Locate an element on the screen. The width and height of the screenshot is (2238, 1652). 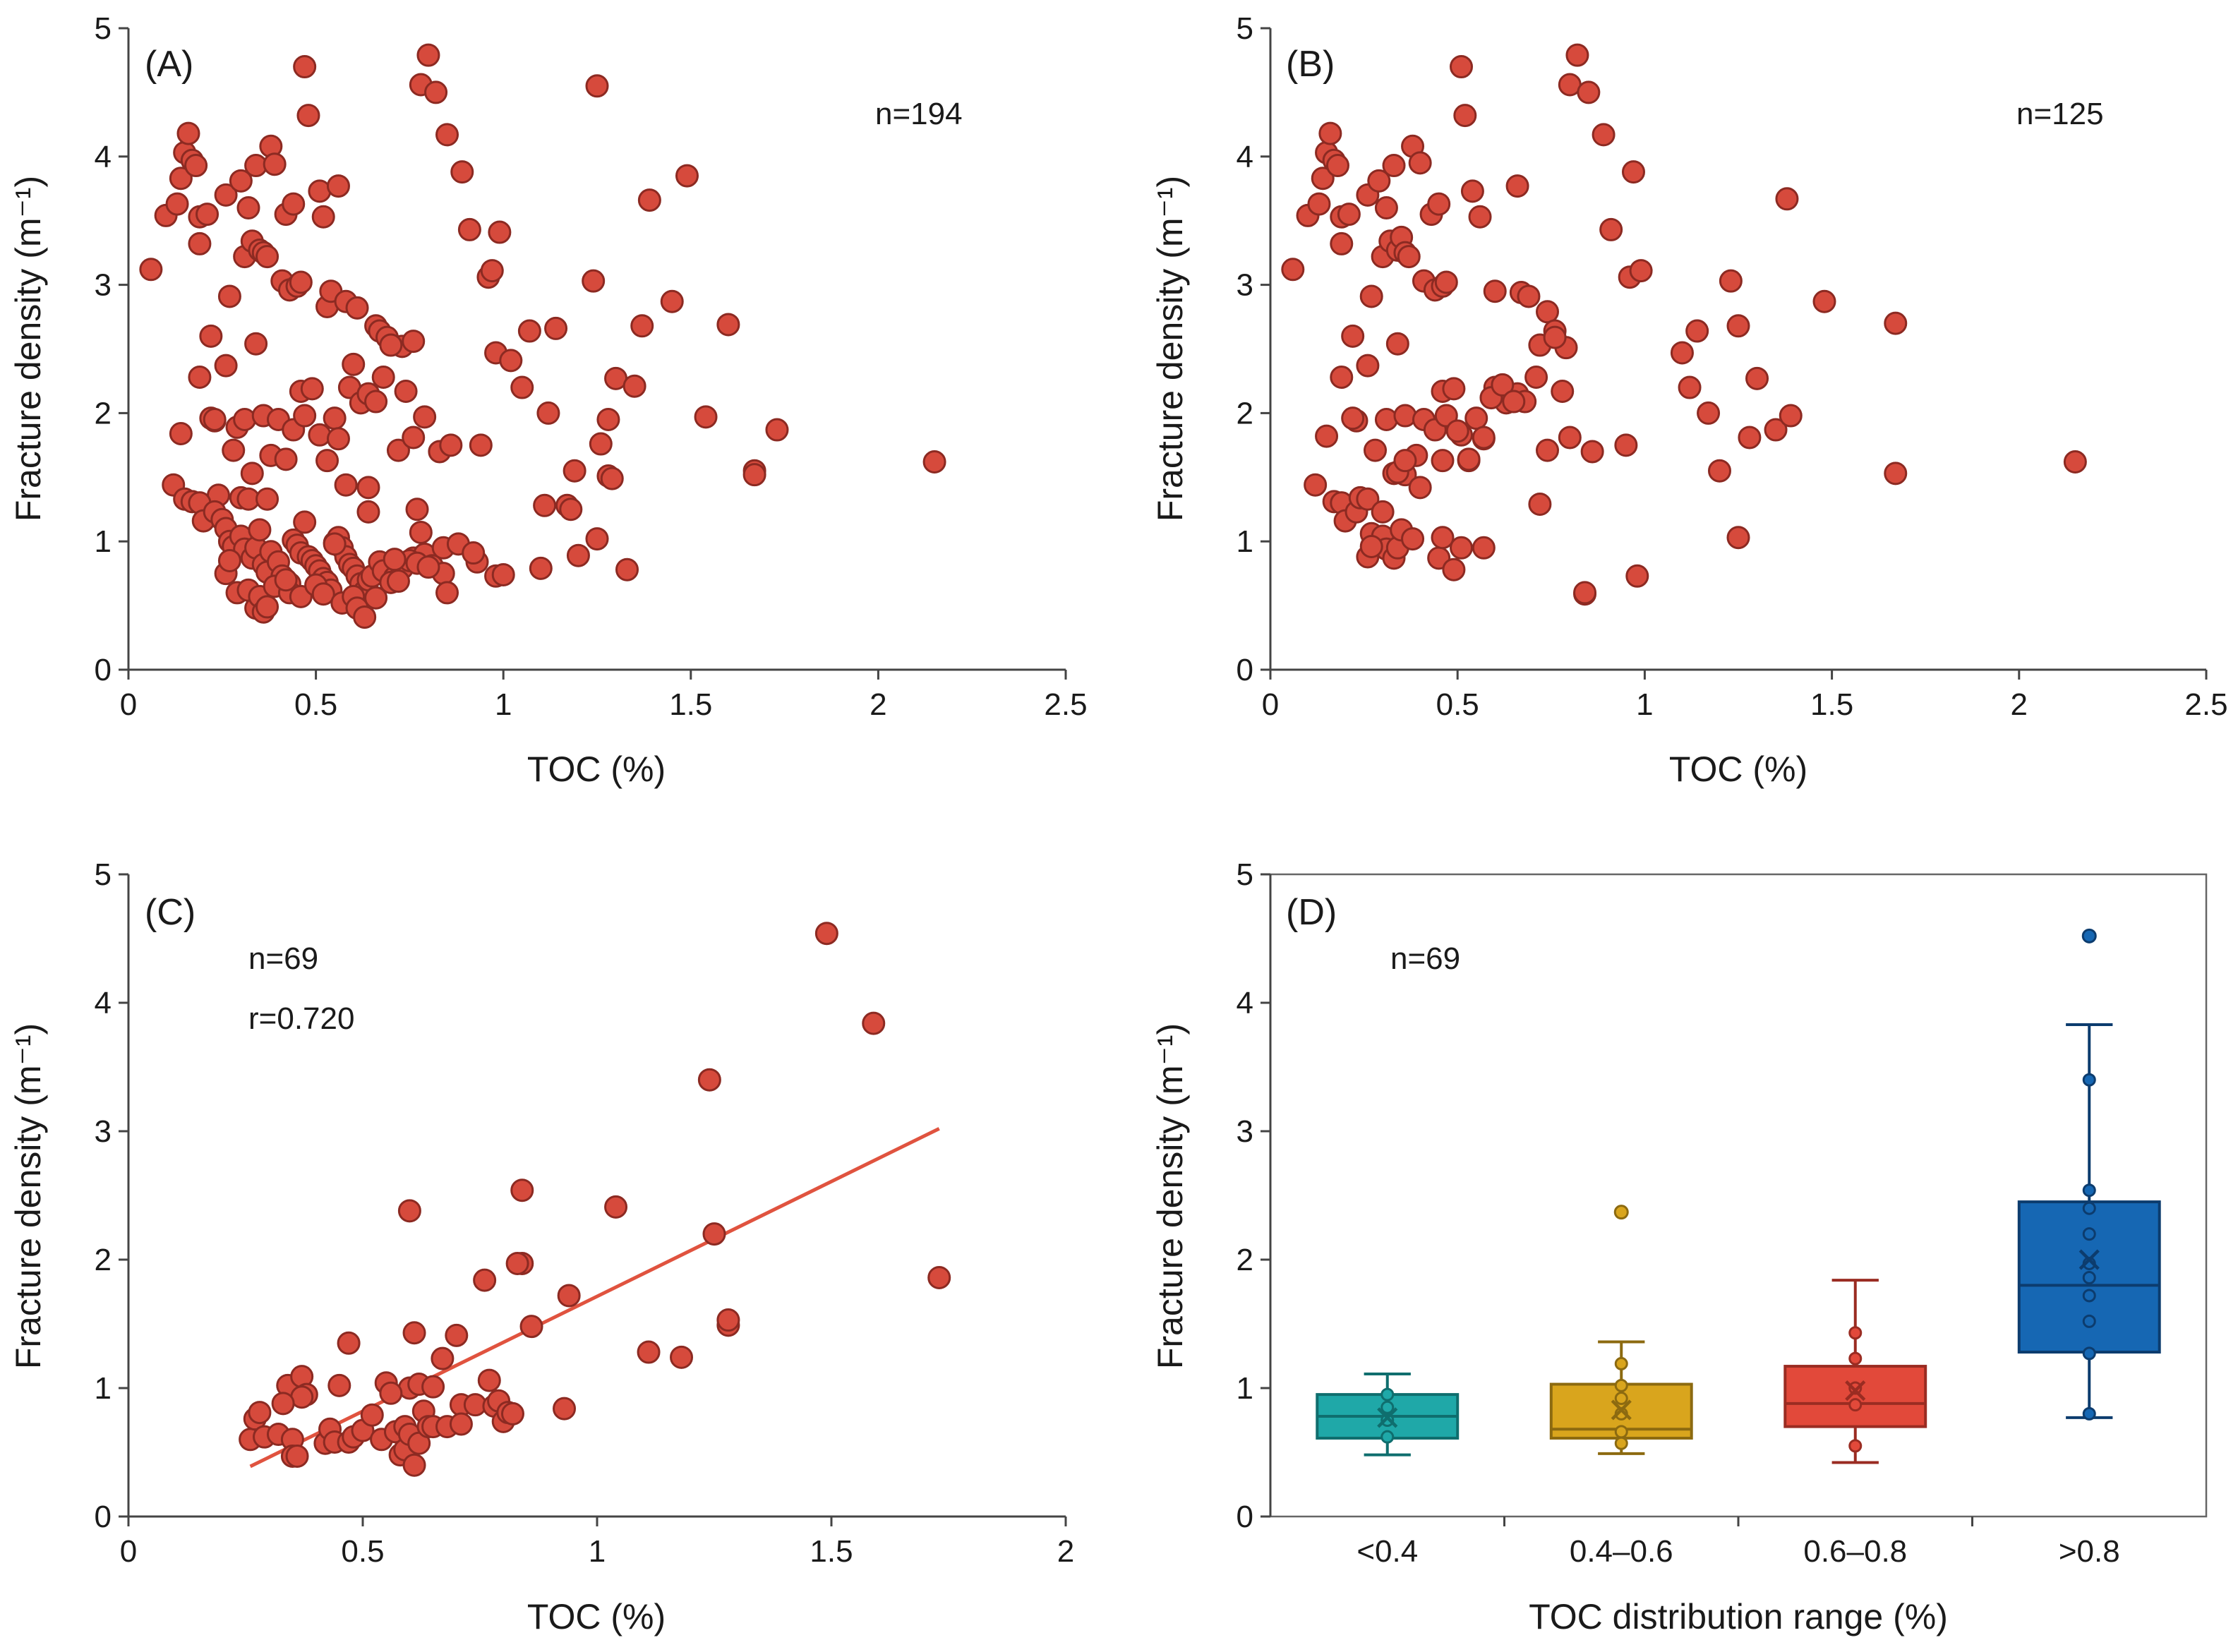
panel-b-x-tick-label: 0 is located at coordinates (1270, 704).